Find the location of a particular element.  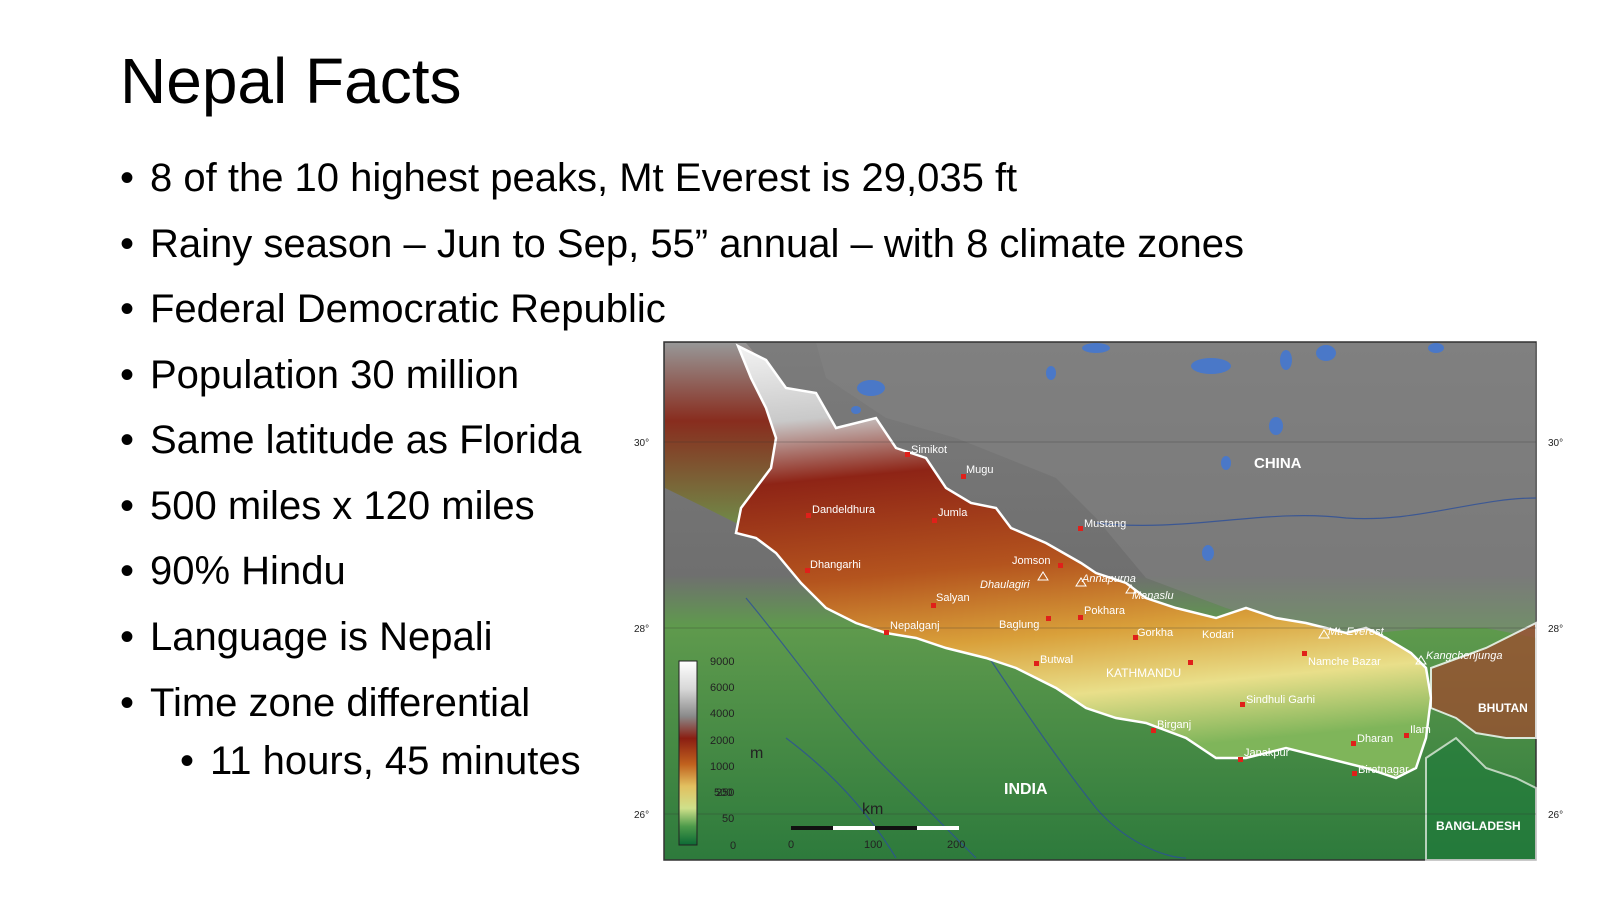

slide-title: Nepal Facts is located at coordinates (291, 81).